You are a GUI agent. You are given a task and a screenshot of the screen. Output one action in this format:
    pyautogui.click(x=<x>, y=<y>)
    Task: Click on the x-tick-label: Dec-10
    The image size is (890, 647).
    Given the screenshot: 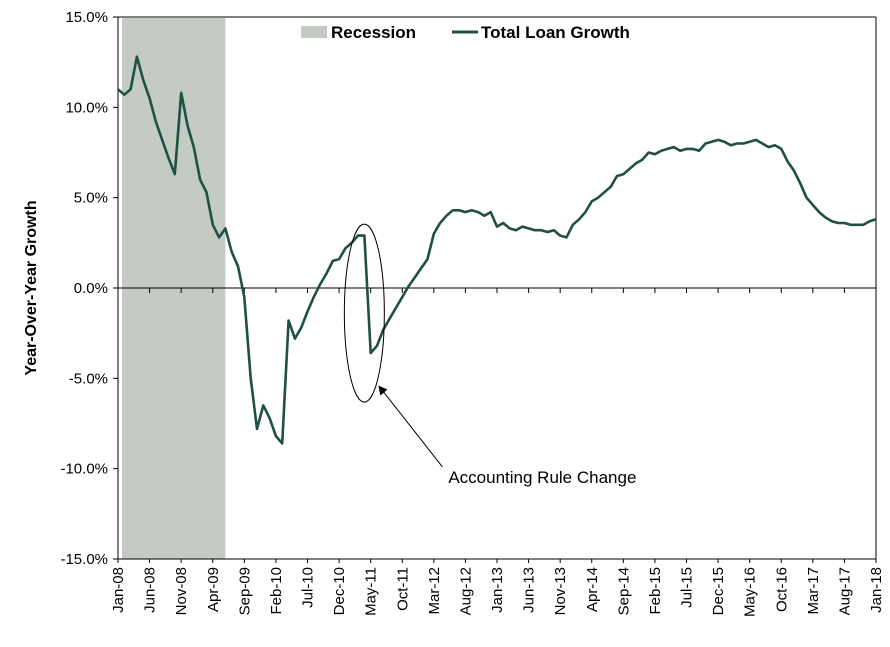 What is the action you would take?
    pyautogui.click(x=339, y=591)
    